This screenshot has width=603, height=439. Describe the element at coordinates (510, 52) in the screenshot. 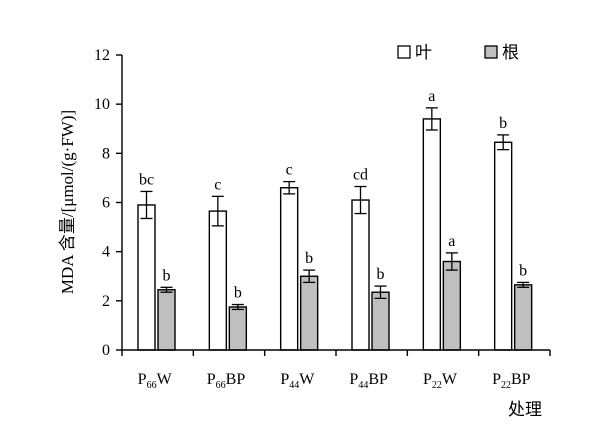

I see `legend-label-root: 根` at that location.